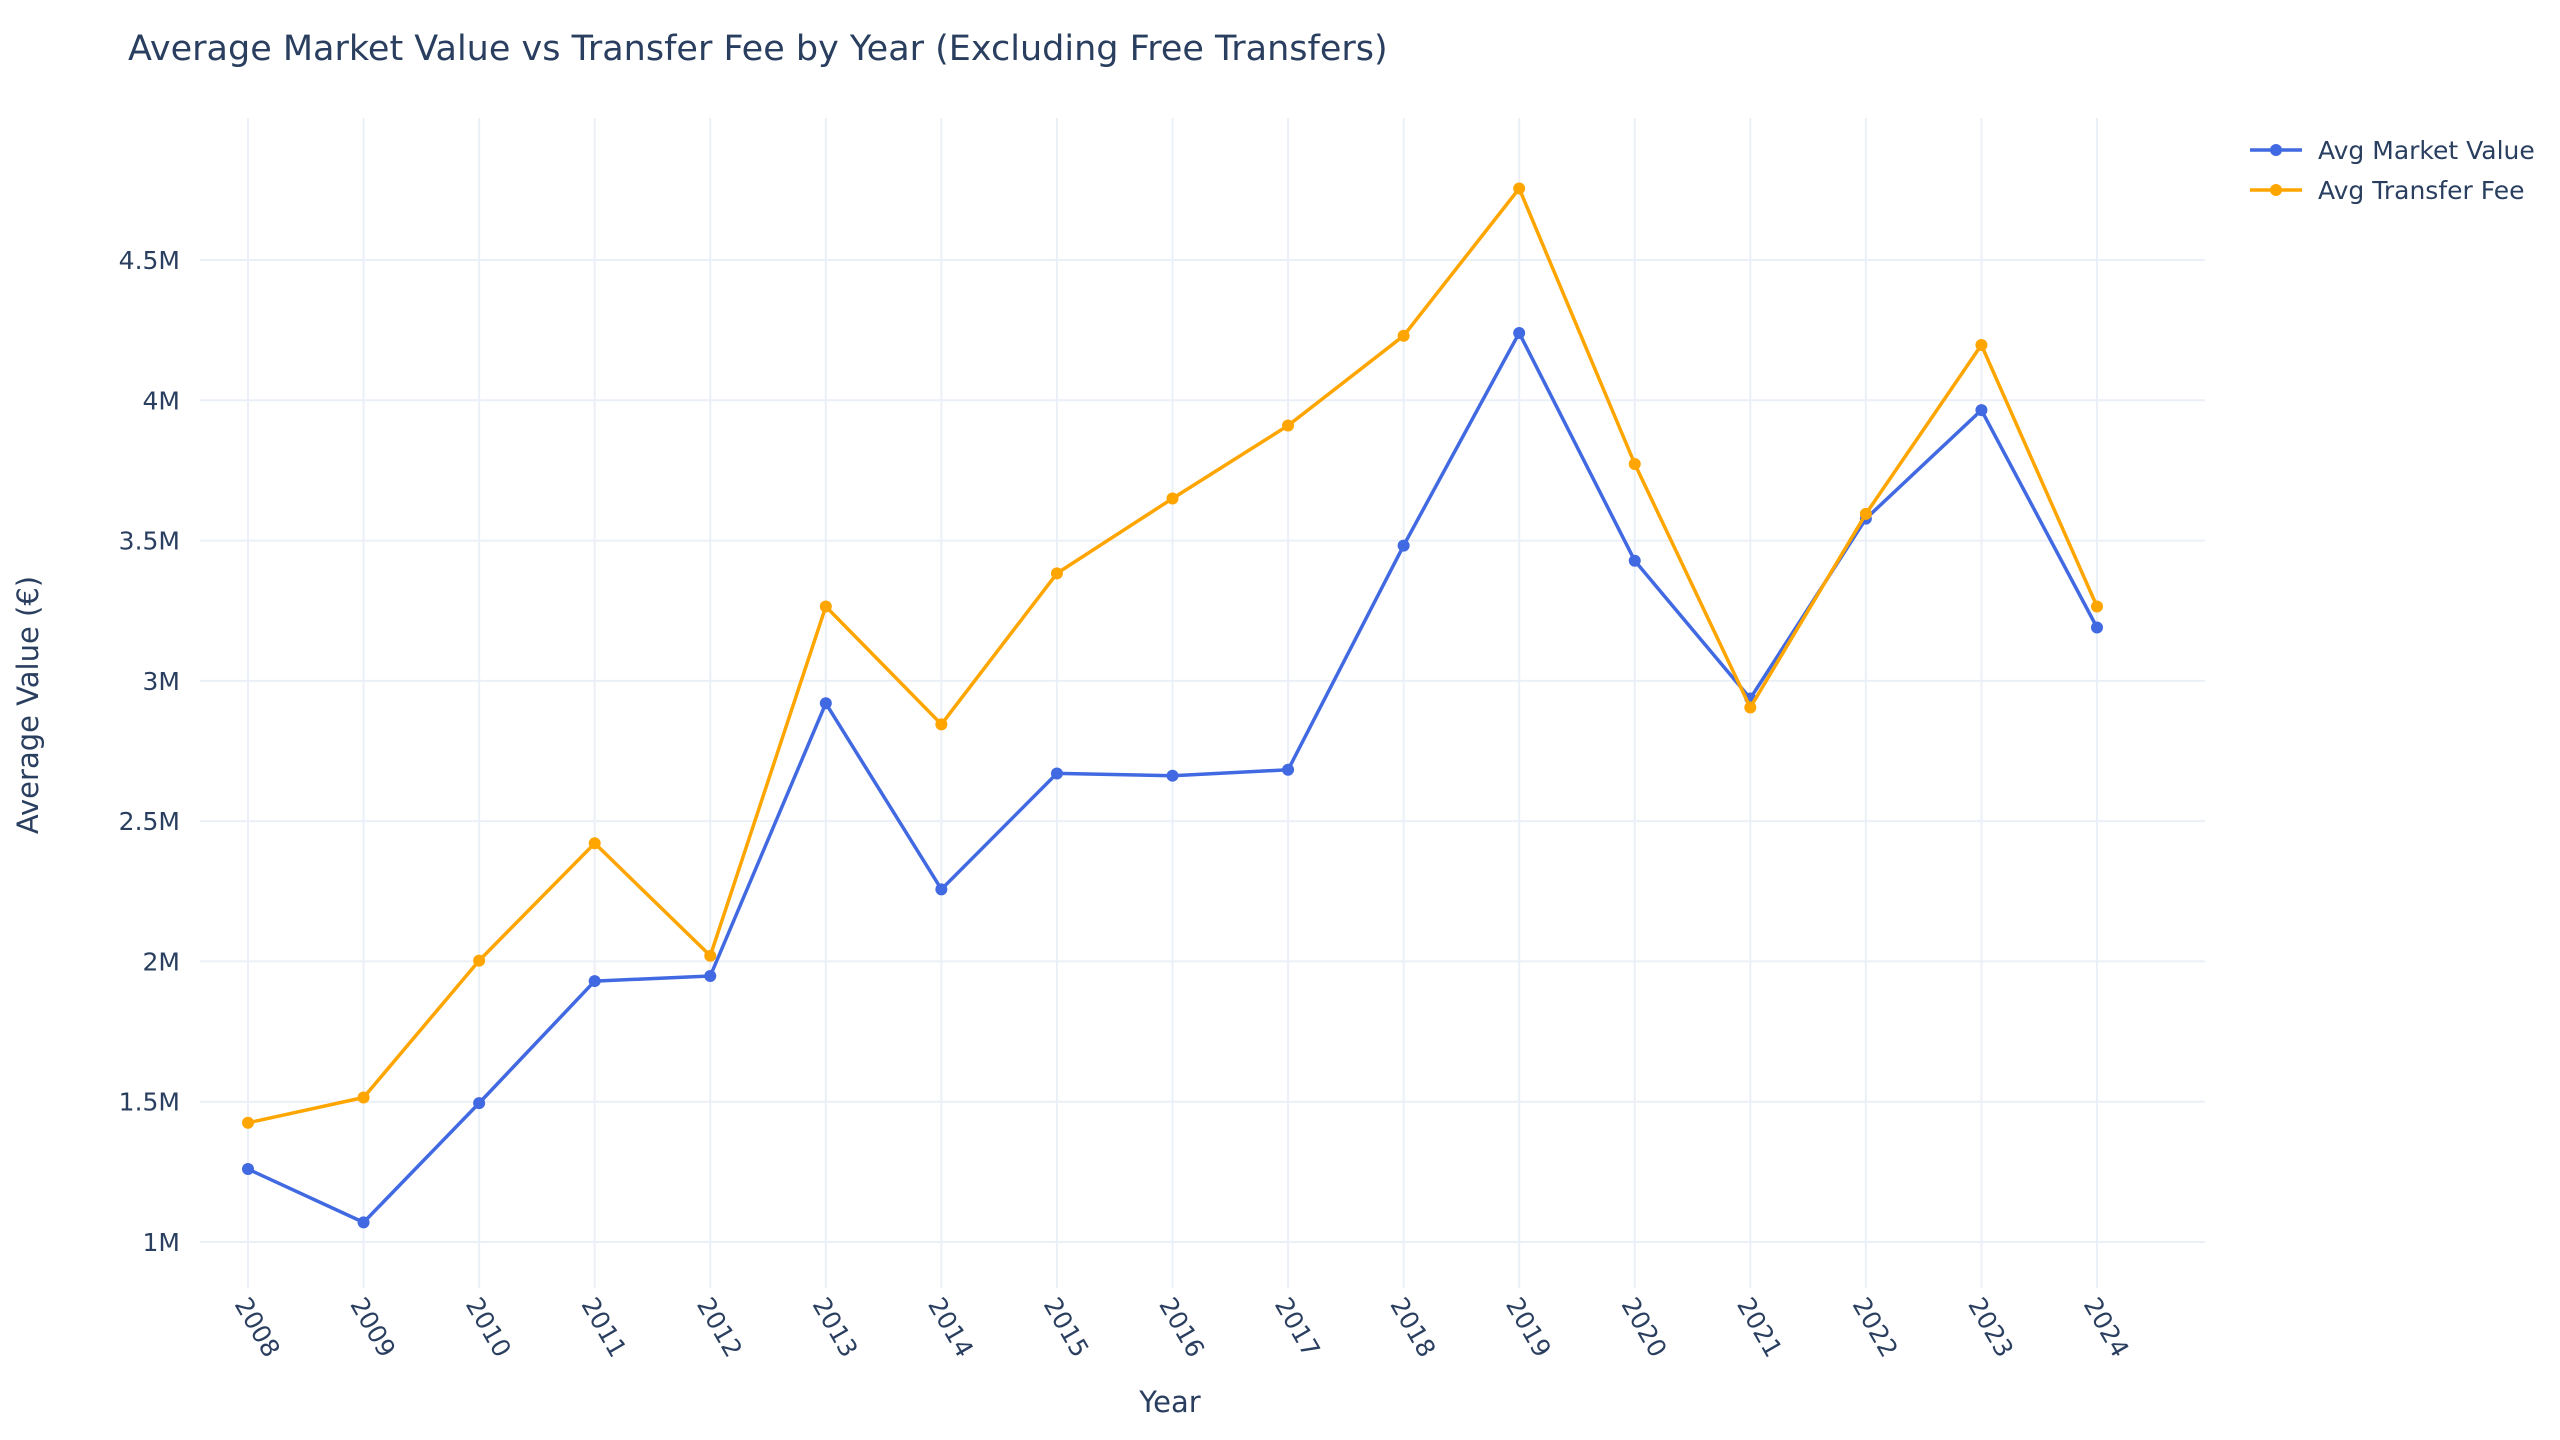  Describe the element at coordinates (1066, 1328) in the screenshot. I see `x-tick-label: 2015` at that location.